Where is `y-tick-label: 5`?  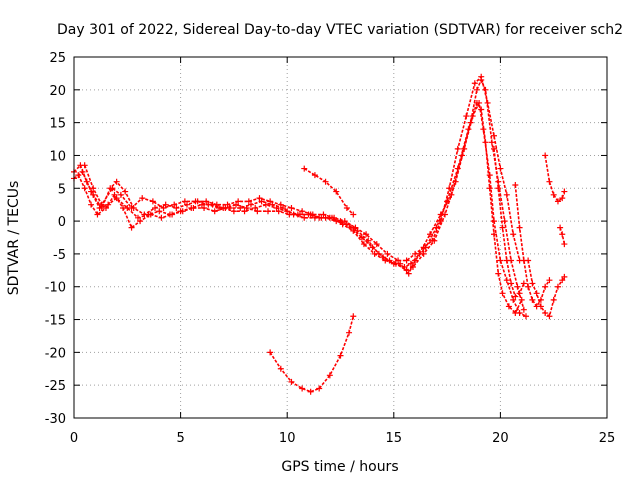
y-tick-label: 5 is located at coordinates (62, 189).